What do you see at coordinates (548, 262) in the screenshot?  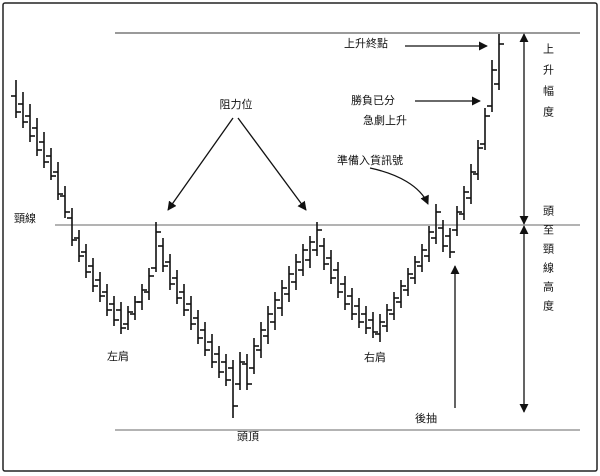 I see `head-to-neck-label: 頭至頸線高度` at bounding box center [548, 262].